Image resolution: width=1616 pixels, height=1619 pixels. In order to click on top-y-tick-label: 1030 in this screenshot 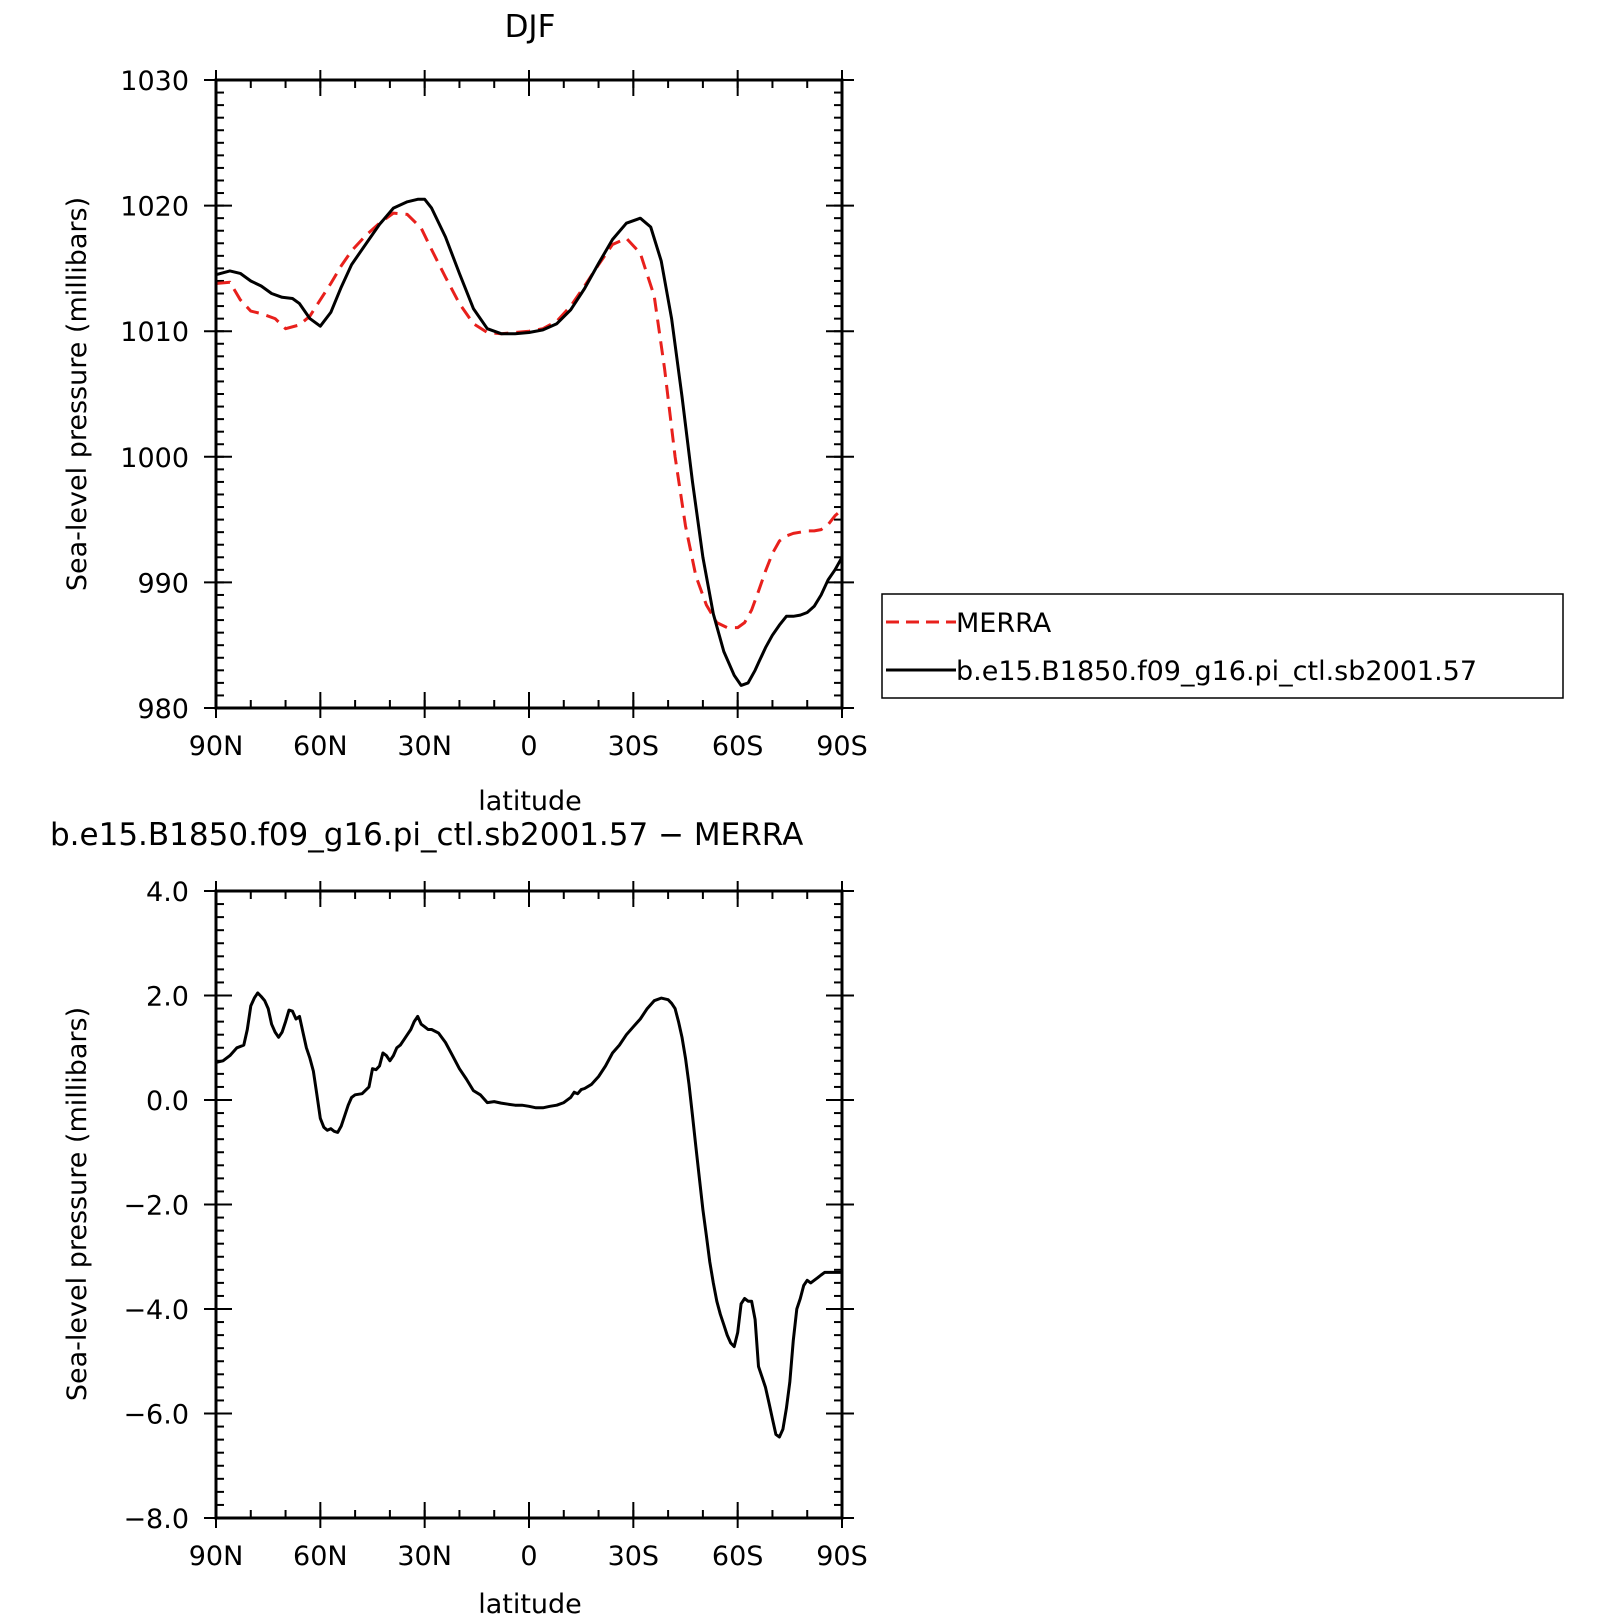, I will do `click(154, 81)`.